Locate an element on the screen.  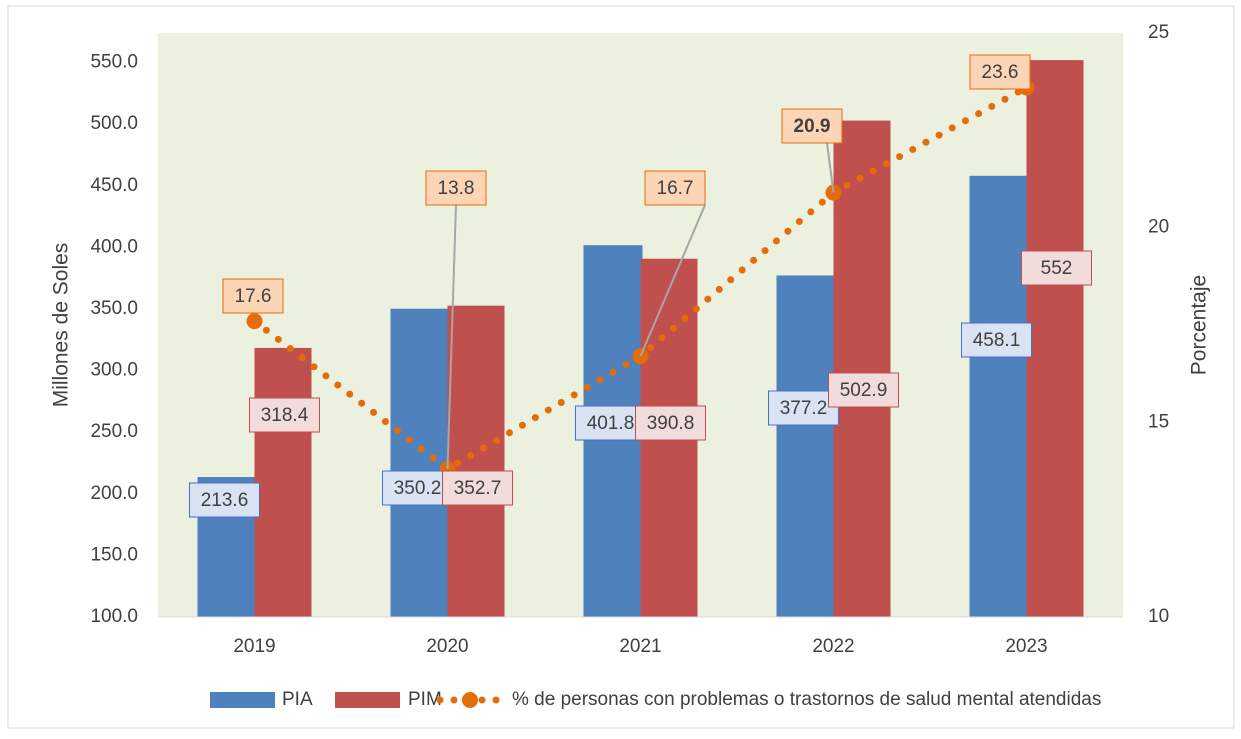
y-tick-label: 450.0 is located at coordinates (114, 185).